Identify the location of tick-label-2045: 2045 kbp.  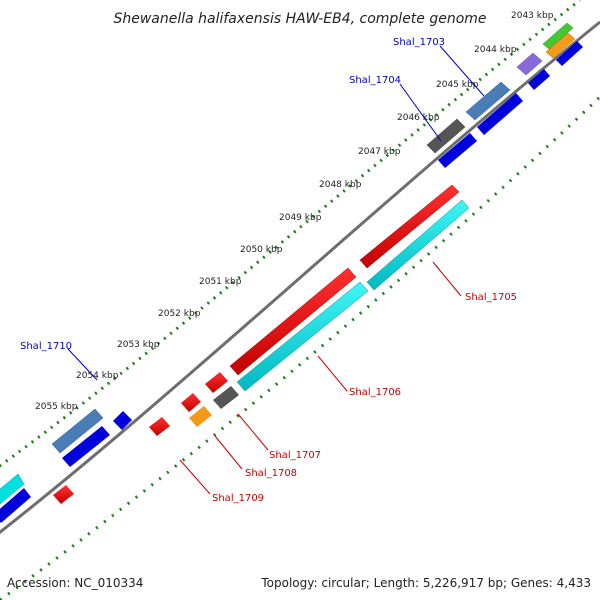
(457, 85).